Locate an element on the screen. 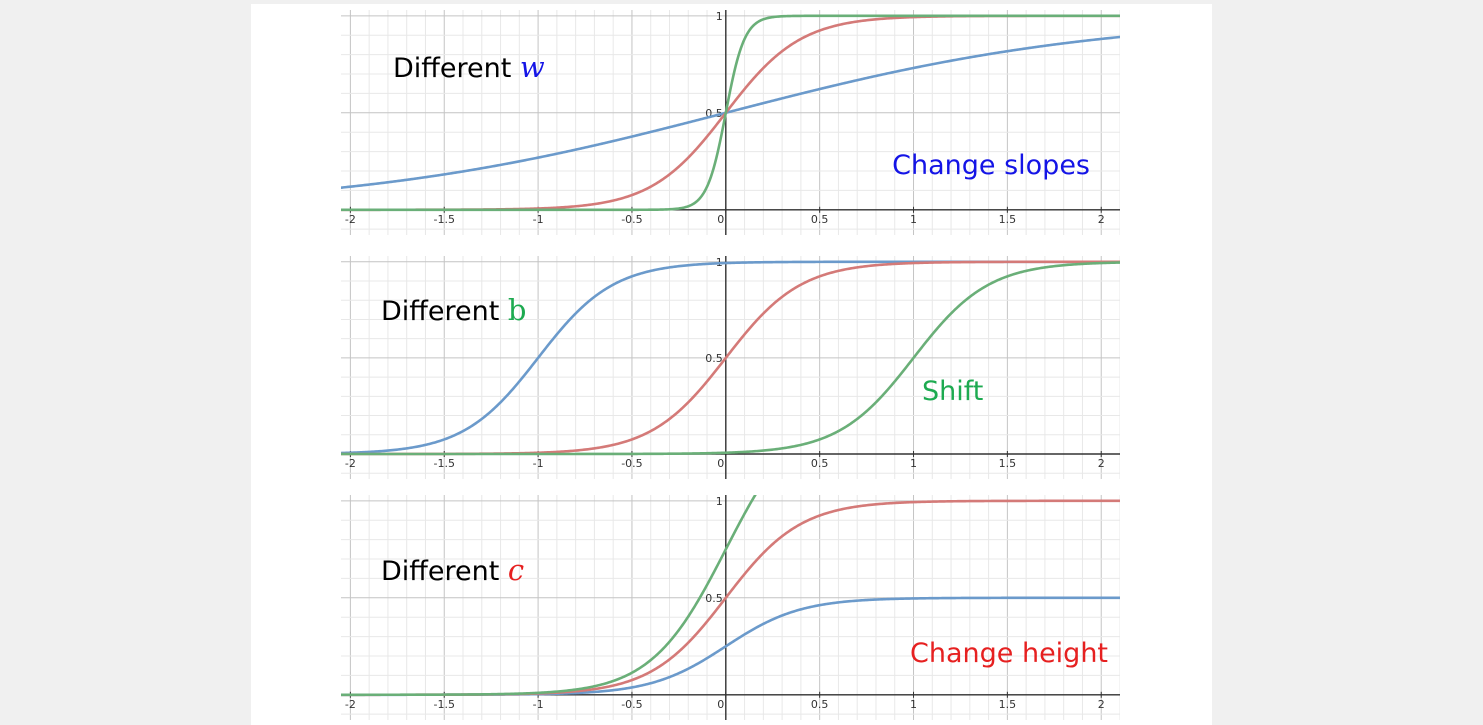  panel-annotation: Shift is located at coordinates (952, 391).